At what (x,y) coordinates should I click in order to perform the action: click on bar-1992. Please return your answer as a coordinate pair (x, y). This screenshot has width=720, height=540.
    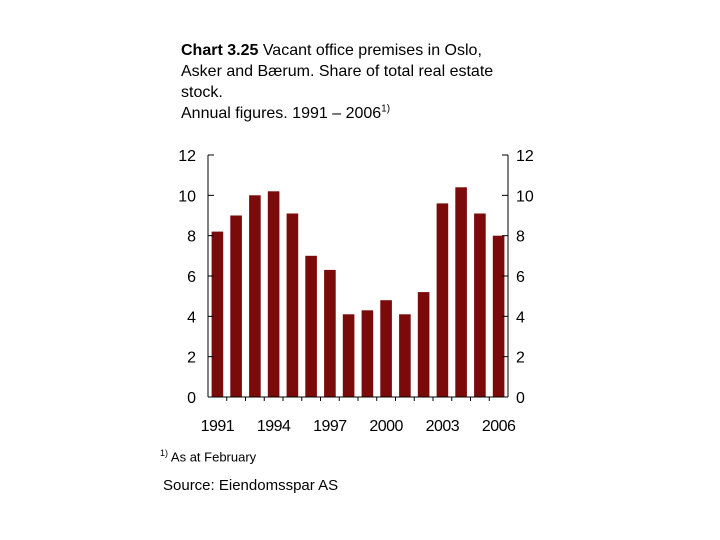
    Looking at the image, I should click on (236, 306).